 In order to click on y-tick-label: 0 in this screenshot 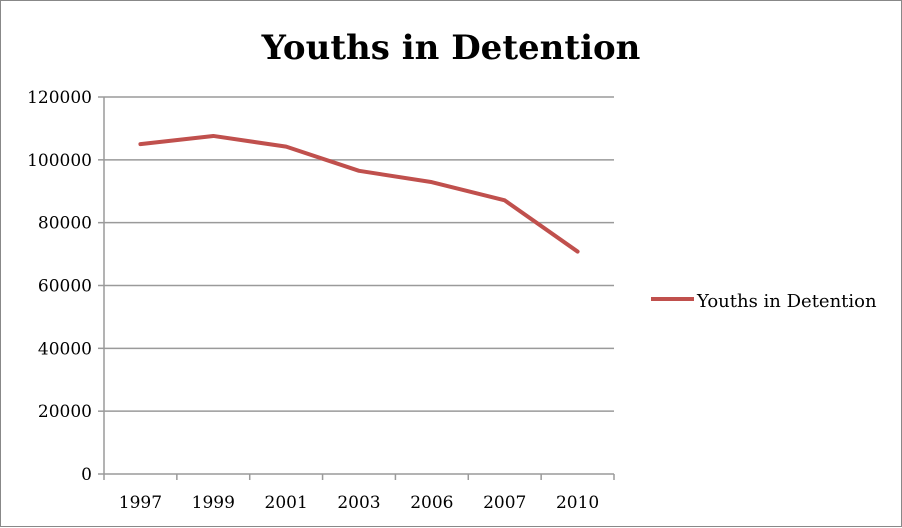, I will do `click(86, 475)`.